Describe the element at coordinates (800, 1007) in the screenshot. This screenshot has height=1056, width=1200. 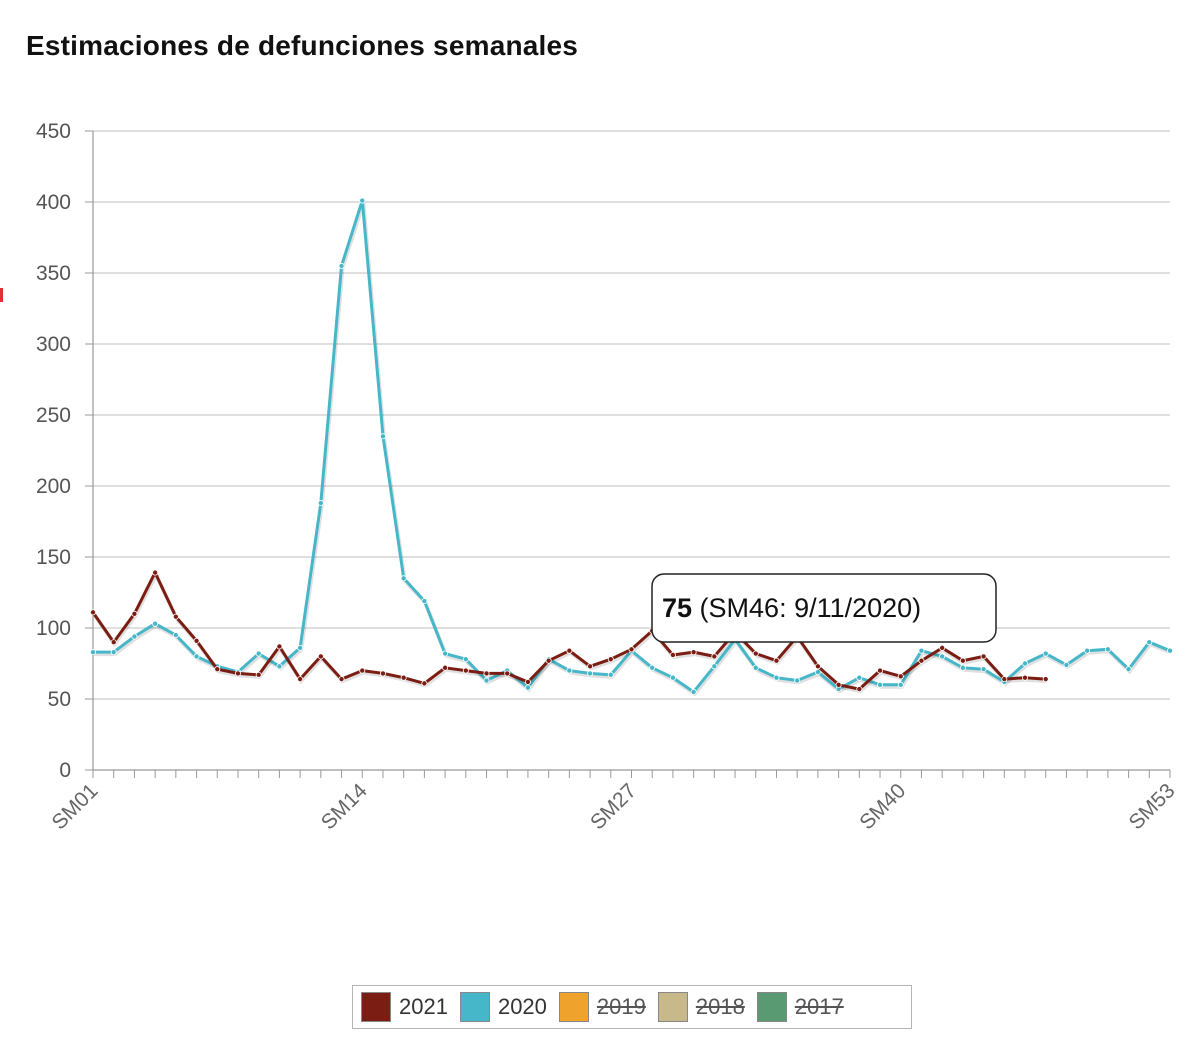
I see `legend-item-2017: 2017` at that location.